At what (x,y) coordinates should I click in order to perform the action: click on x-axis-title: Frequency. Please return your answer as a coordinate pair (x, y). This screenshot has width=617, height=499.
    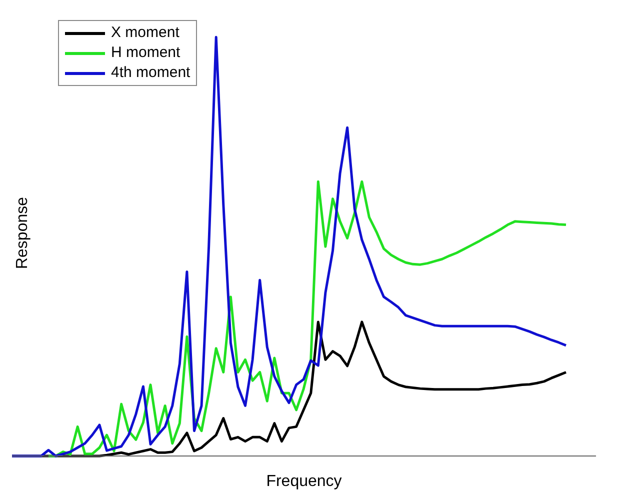
    Looking at the image, I should click on (304, 481).